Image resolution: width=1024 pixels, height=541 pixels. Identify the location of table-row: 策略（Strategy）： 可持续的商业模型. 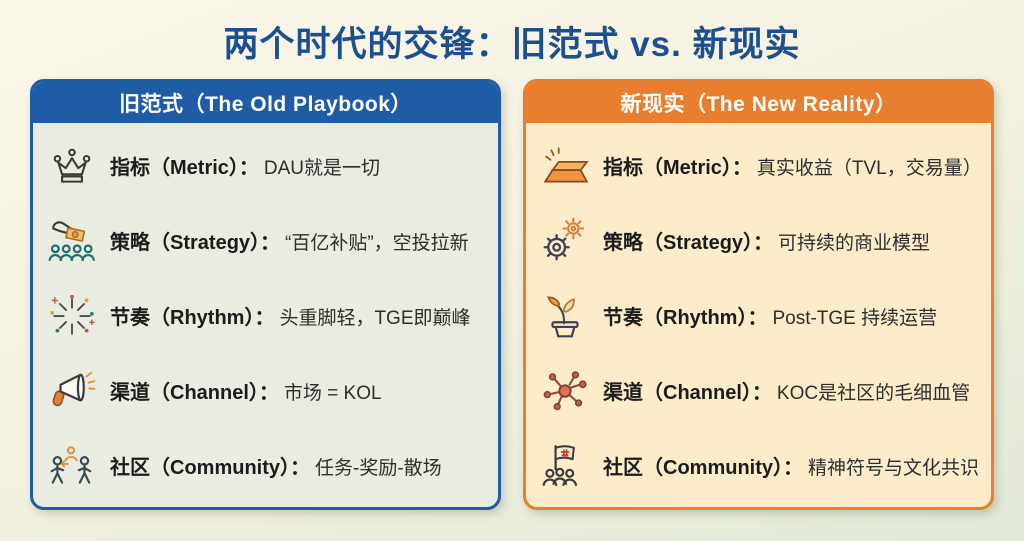
(758, 240).